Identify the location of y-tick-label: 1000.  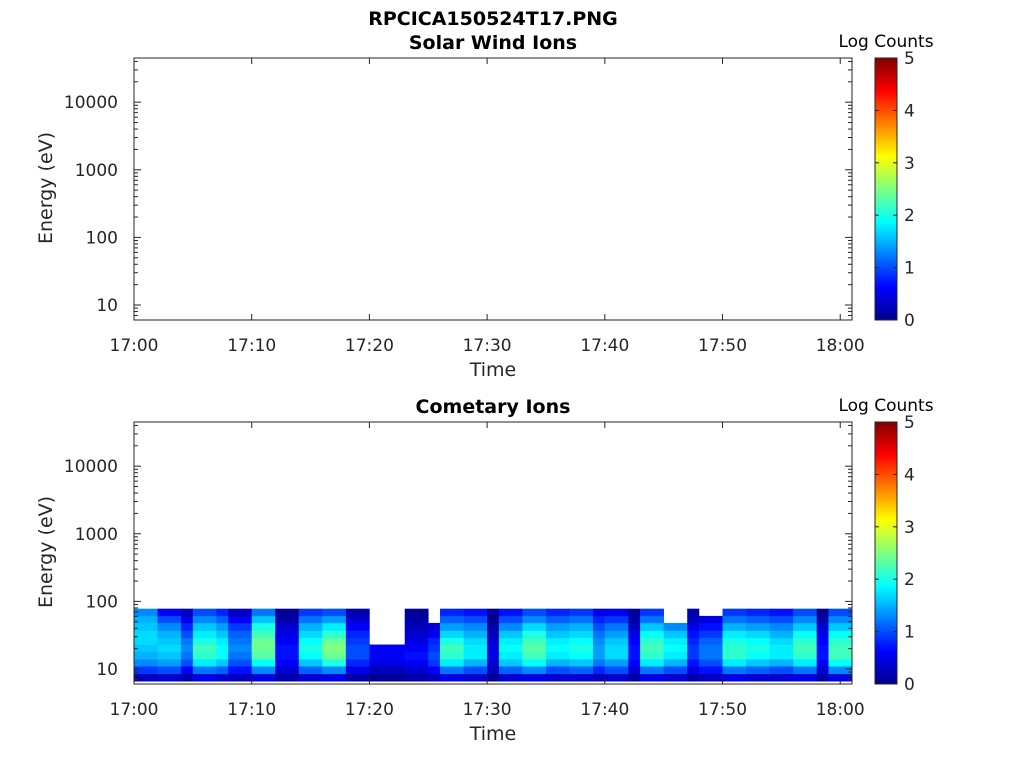
(96, 535).